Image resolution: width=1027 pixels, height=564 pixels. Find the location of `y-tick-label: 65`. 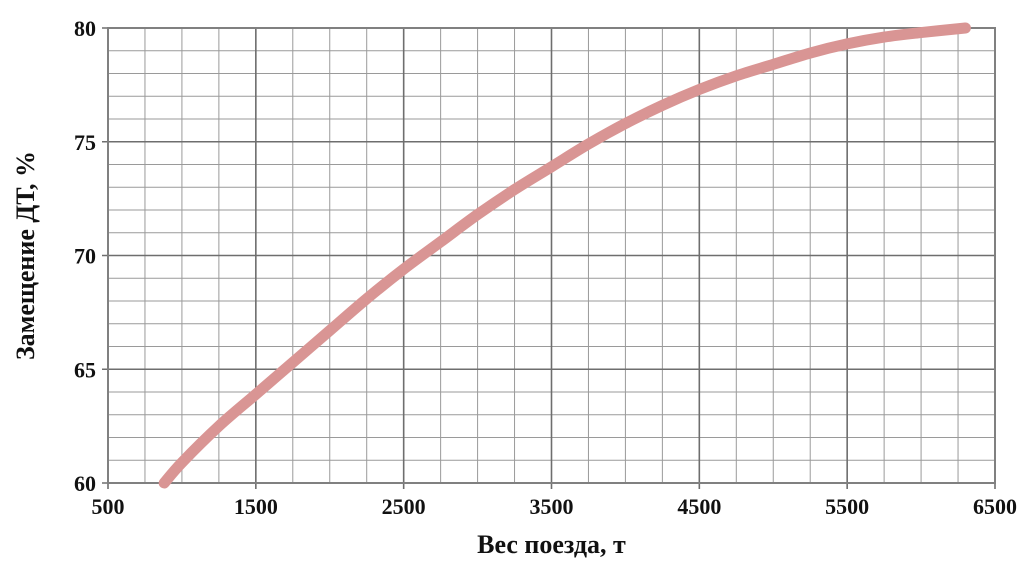

y-tick-label: 65 is located at coordinates (85, 369).